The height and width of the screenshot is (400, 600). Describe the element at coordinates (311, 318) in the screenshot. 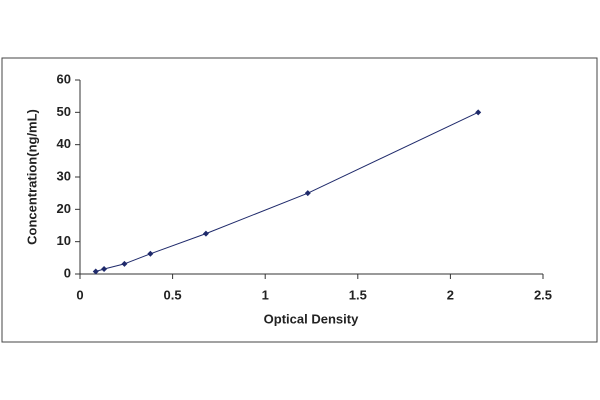

I see `x-axis-label: Optical Density` at that location.